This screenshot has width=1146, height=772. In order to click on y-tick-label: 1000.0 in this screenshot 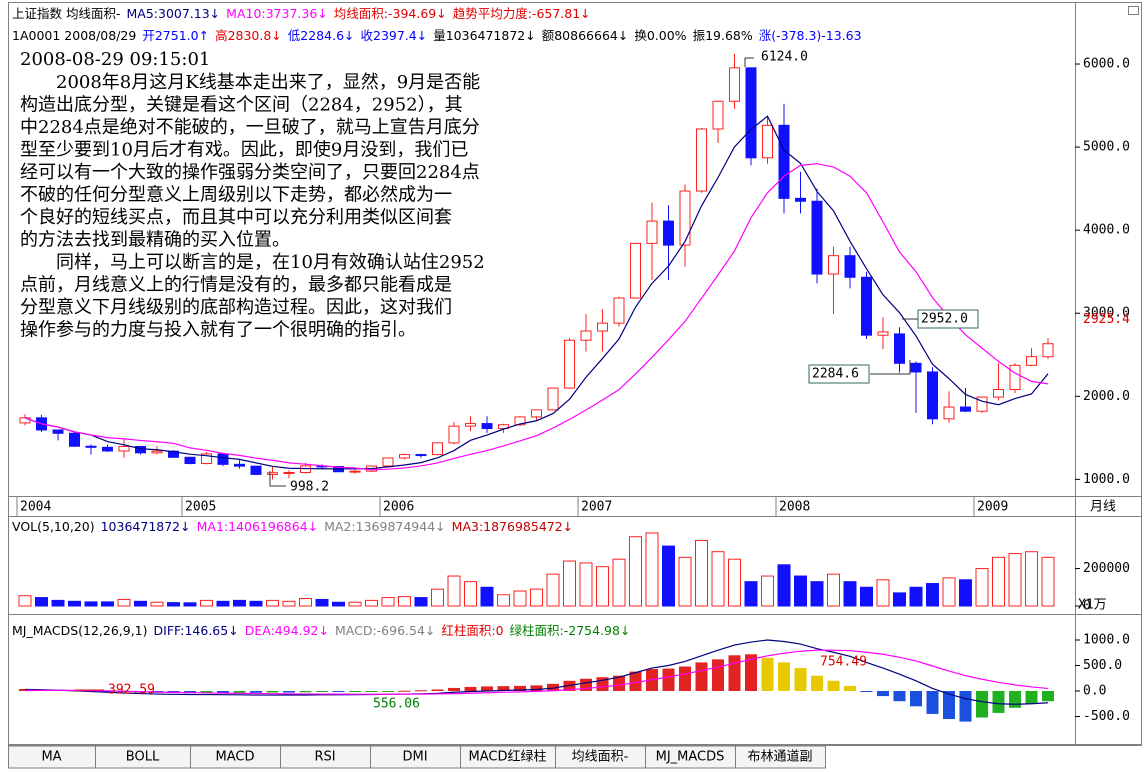, I will do `click(1106, 479)`.